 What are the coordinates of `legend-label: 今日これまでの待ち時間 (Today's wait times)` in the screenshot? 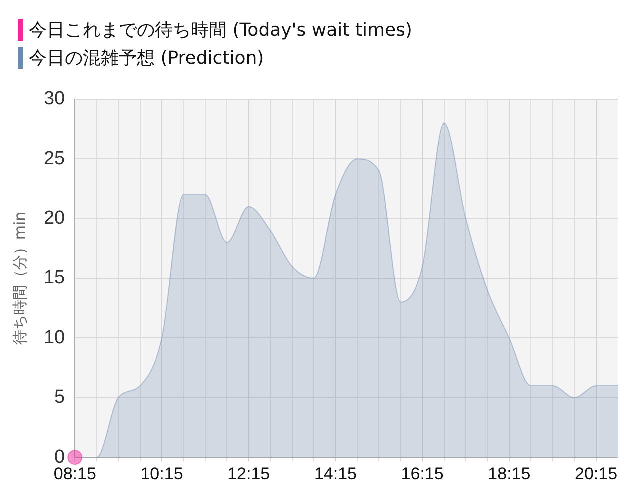 It's located at (220, 30).